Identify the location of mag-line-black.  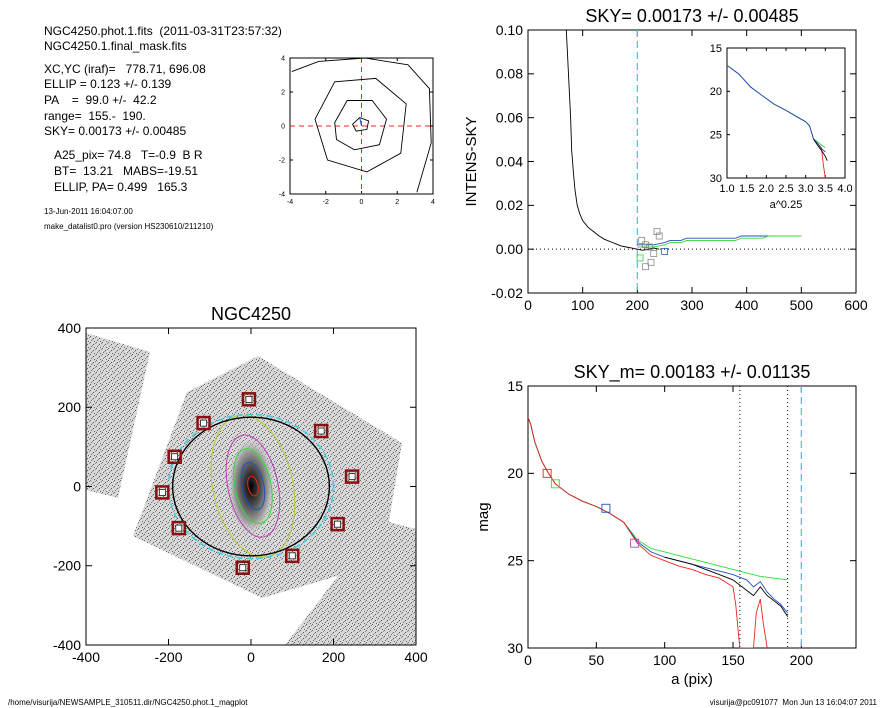
(726, 586).